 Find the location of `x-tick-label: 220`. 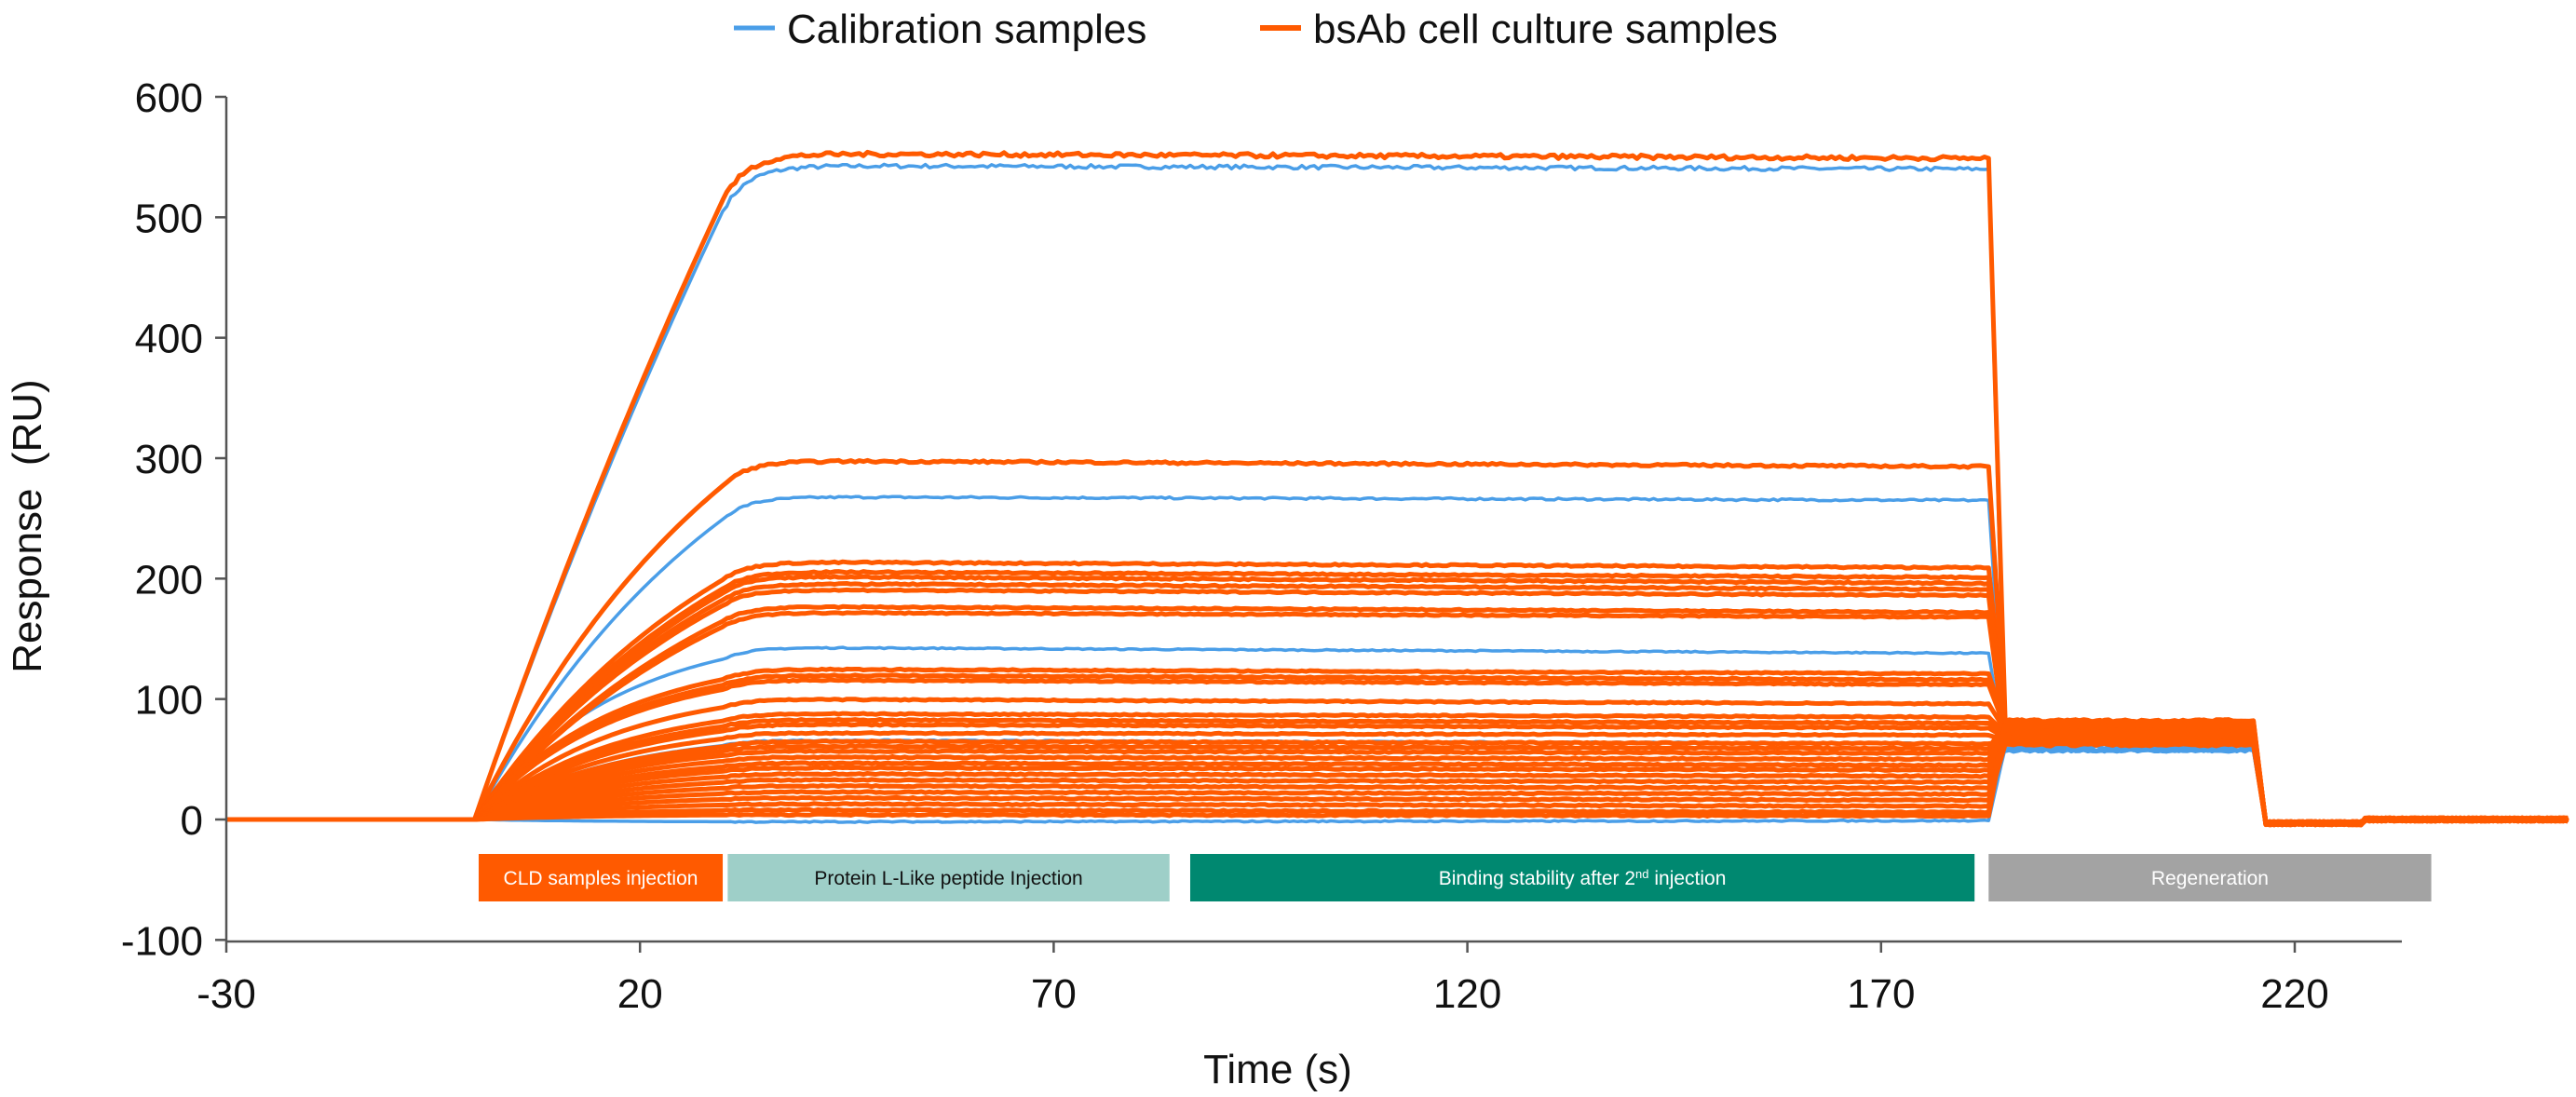

x-tick-label: 220 is located at coordinates (2294, 994).